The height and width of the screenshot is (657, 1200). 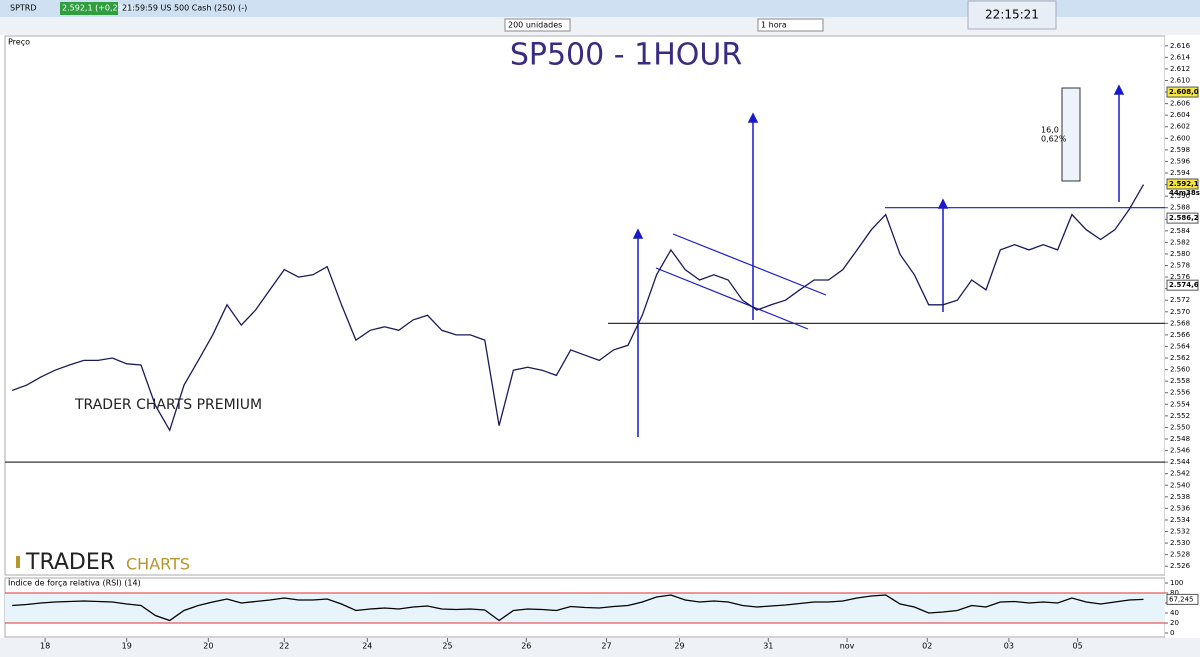 What do you see at coordinates (19, 42) in the screenshot?
I see `panel-label: Preço` at bounding box center [19, 42].